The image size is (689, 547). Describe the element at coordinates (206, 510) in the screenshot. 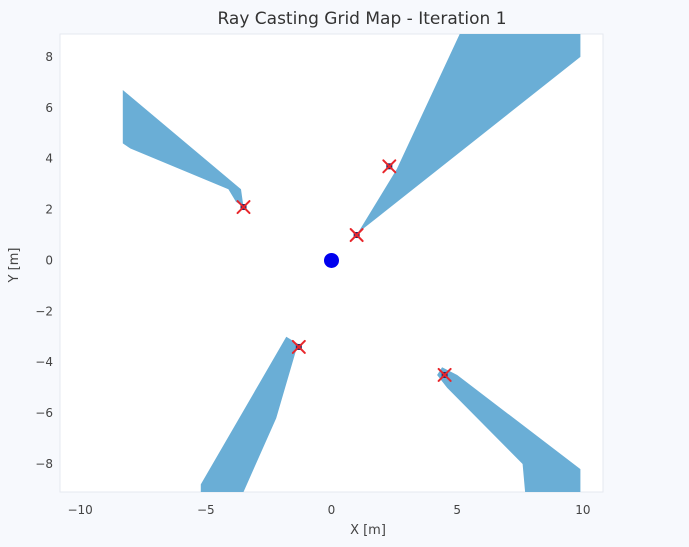

I see `x-tick-label: −5` at that location.